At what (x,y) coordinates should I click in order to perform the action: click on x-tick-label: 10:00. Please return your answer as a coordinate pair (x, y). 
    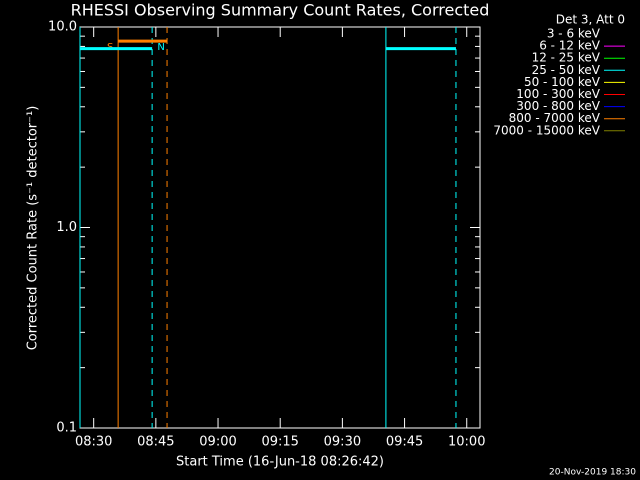
    Looking at the image, I should click on (466, 442).